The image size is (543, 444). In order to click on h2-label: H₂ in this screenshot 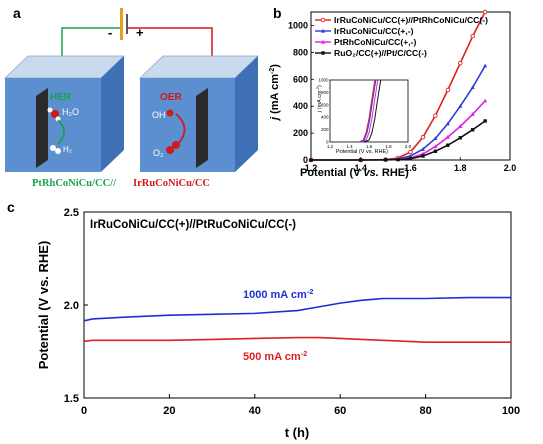, I will do `click(67, 149)`.